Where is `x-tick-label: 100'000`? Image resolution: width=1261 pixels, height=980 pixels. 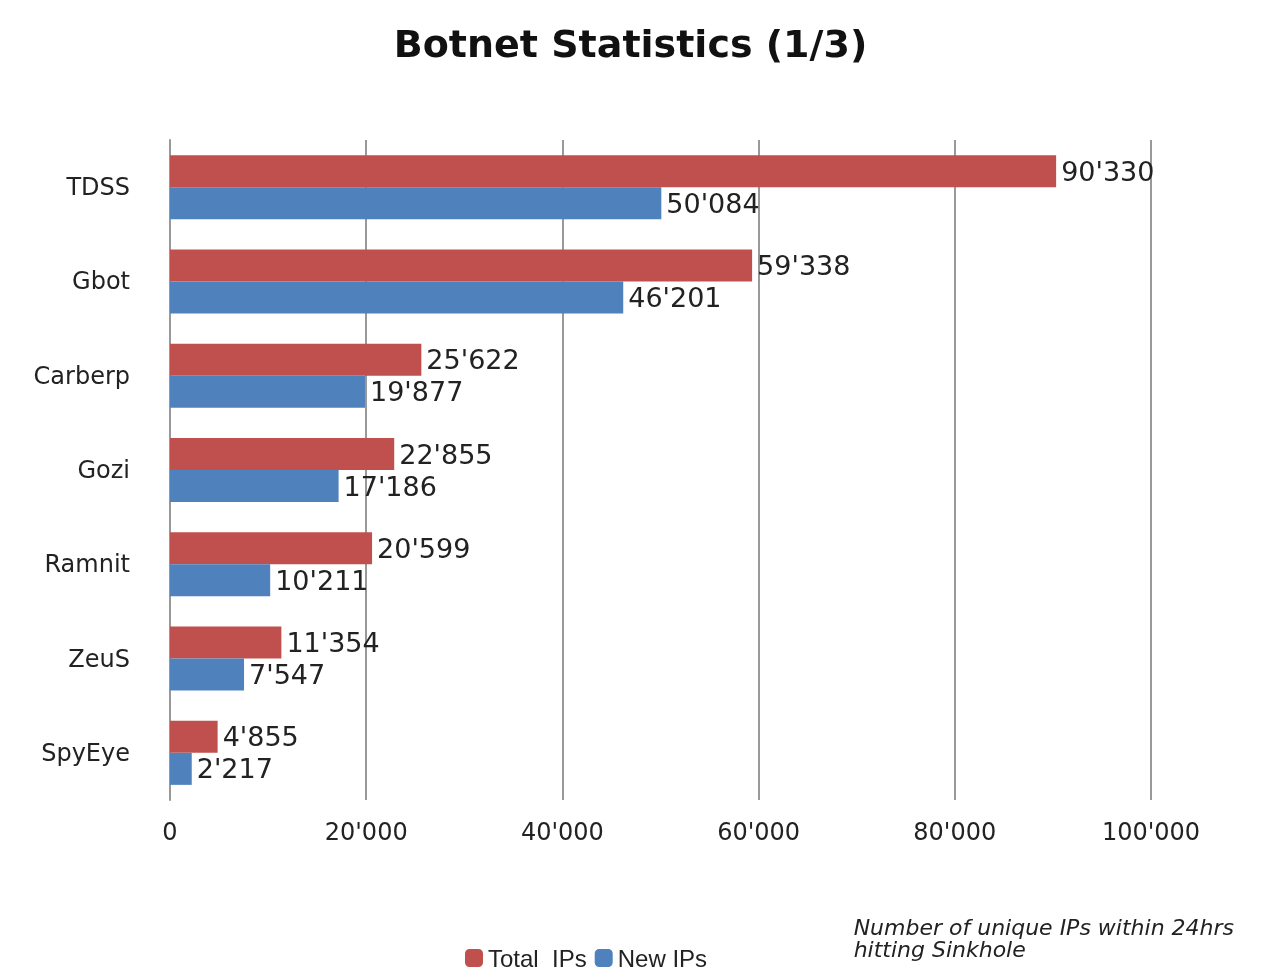 x-tick-label: 100'000 is located at coordinates (1151, 832).